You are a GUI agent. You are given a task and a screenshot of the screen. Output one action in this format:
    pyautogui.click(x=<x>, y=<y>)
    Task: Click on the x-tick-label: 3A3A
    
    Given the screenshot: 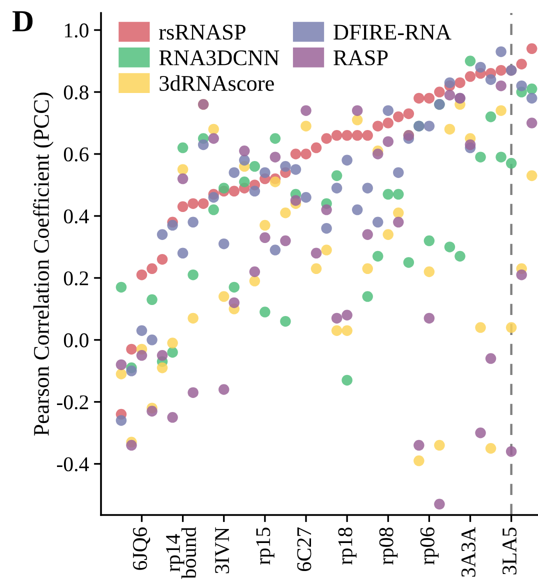 What is the action you would take?
    pyautogui.click(x=468, y=551)
    